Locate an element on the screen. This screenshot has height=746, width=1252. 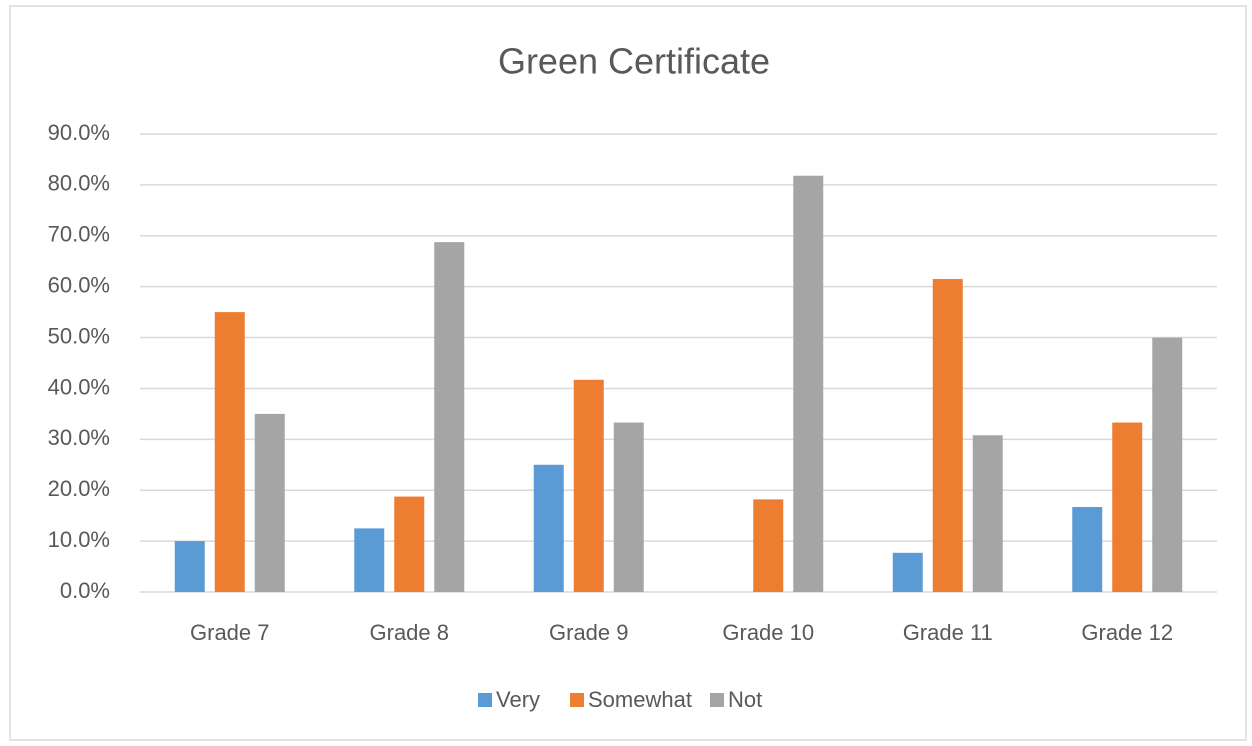
chart-title: Green Certificate is located at coordinates (634, 61).